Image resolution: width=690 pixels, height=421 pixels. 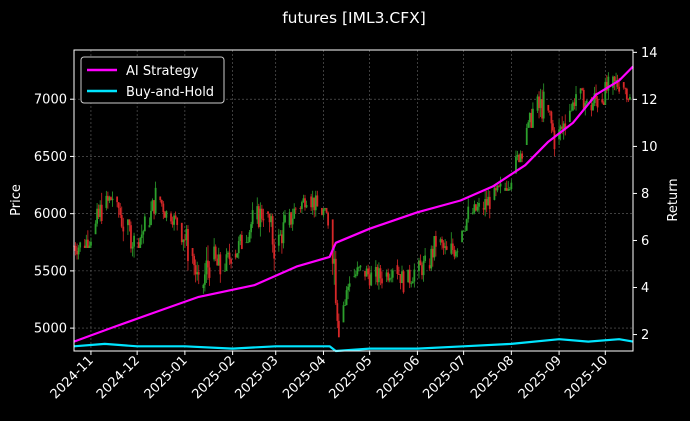 I want to click on y-axis-left-title: Price, so click(x=16, y=200).